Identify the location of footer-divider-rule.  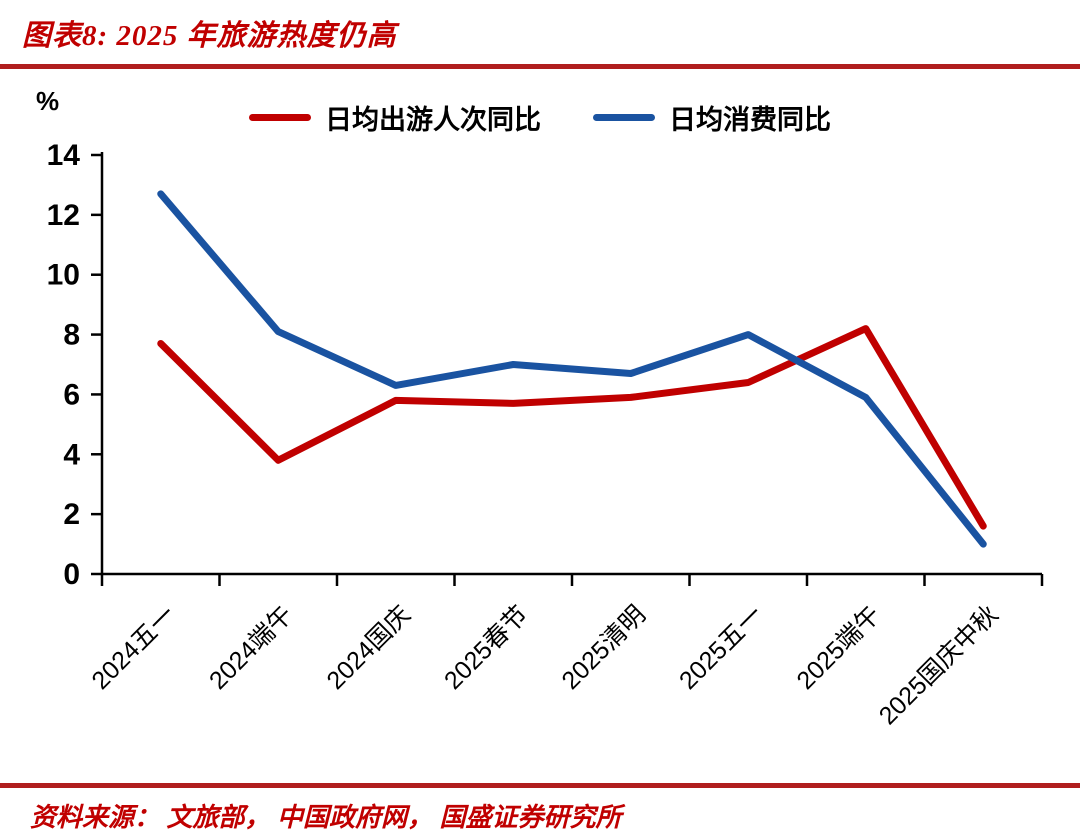
(540, 785).